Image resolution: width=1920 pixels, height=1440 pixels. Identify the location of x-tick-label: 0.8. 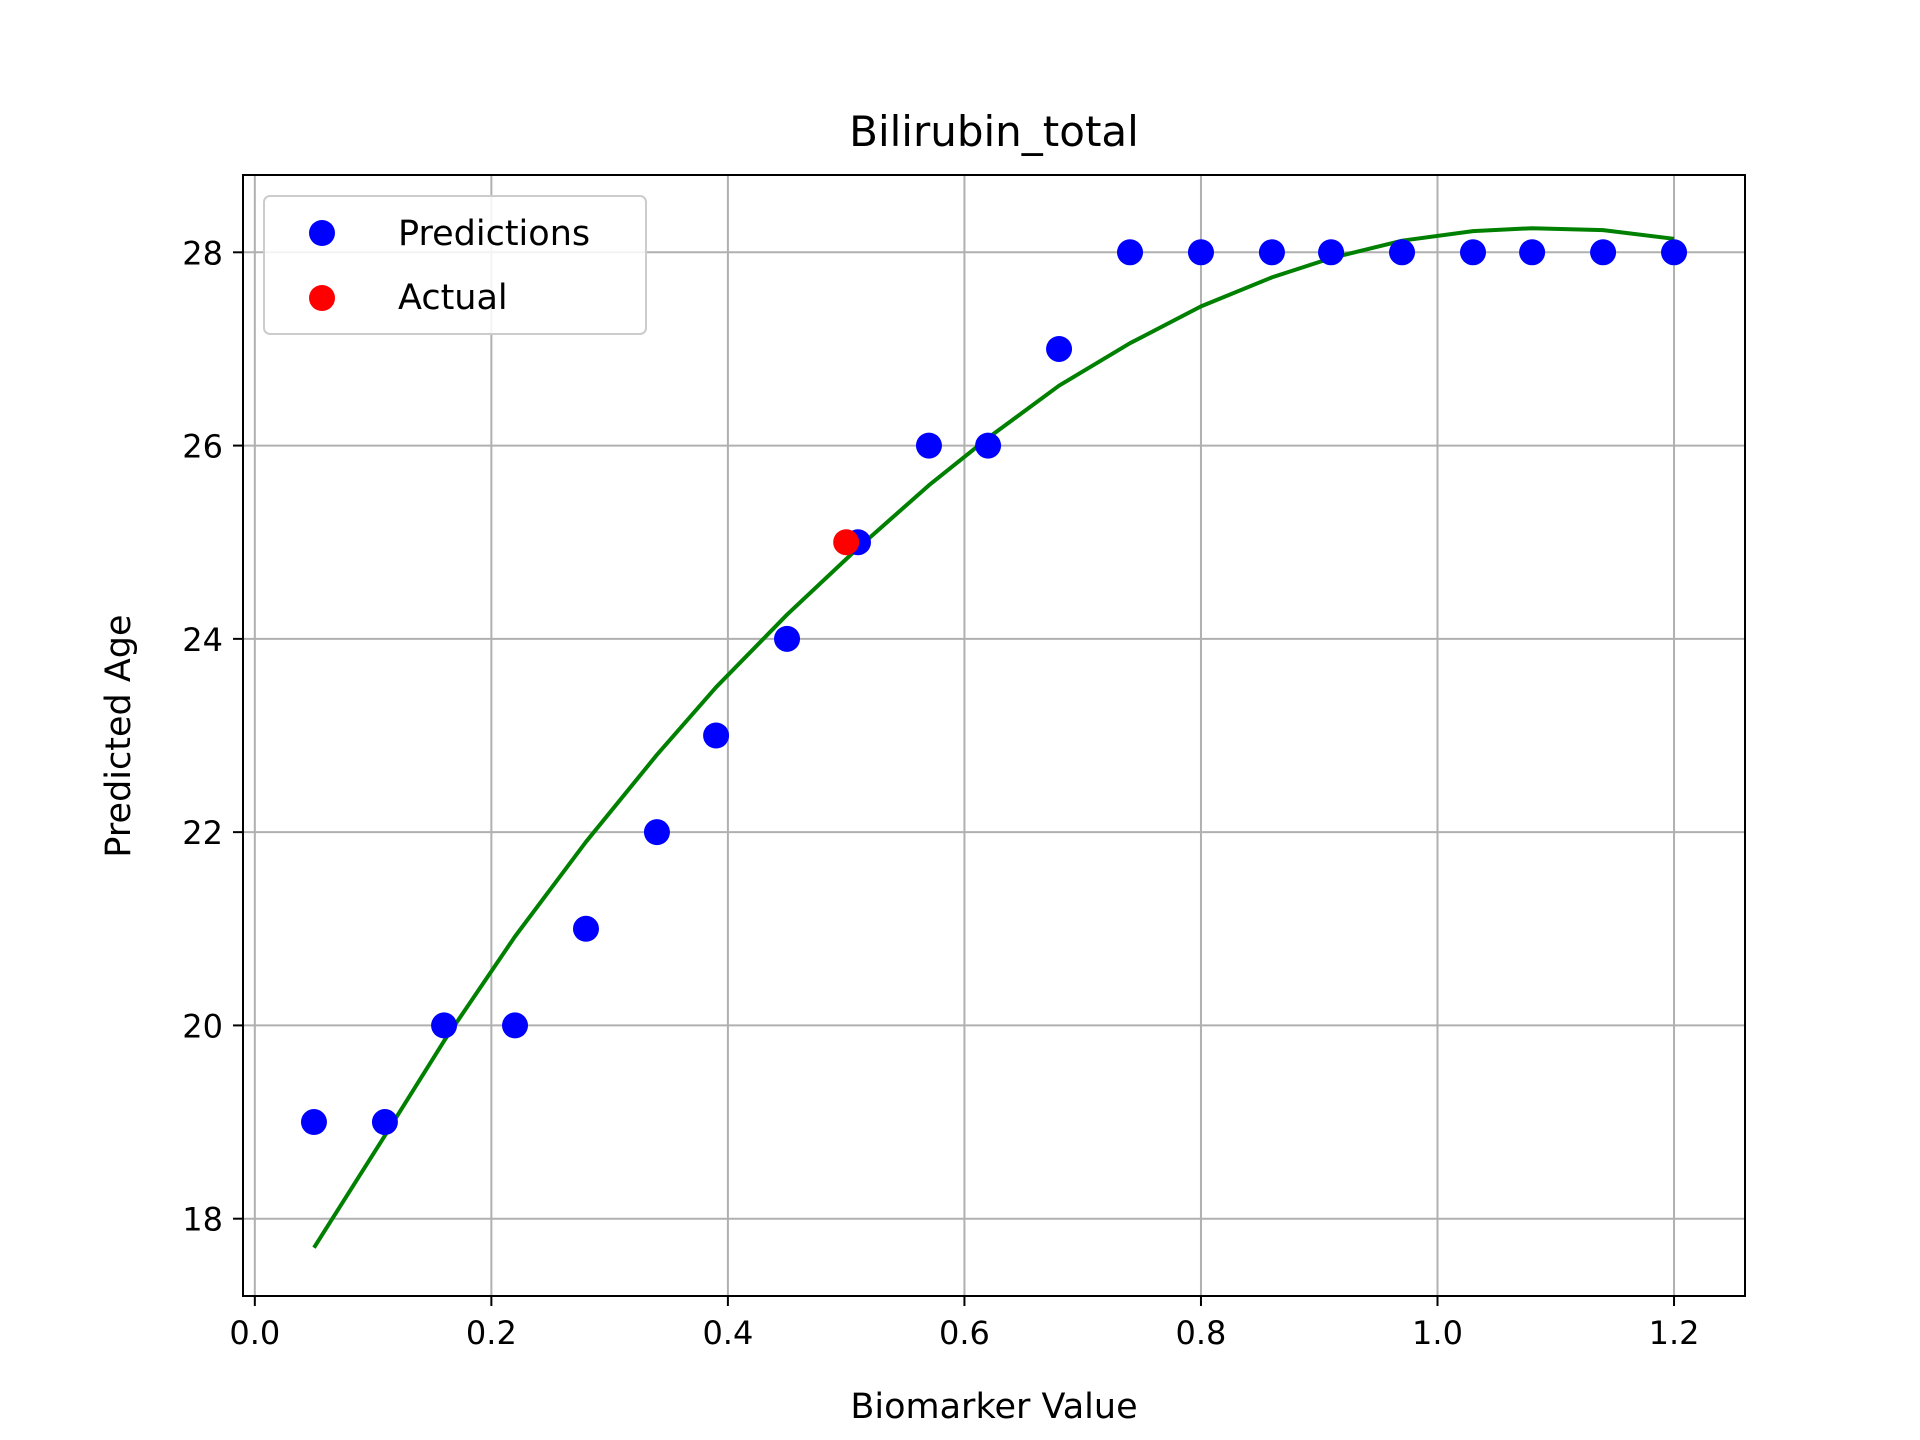
(1201, 1333).